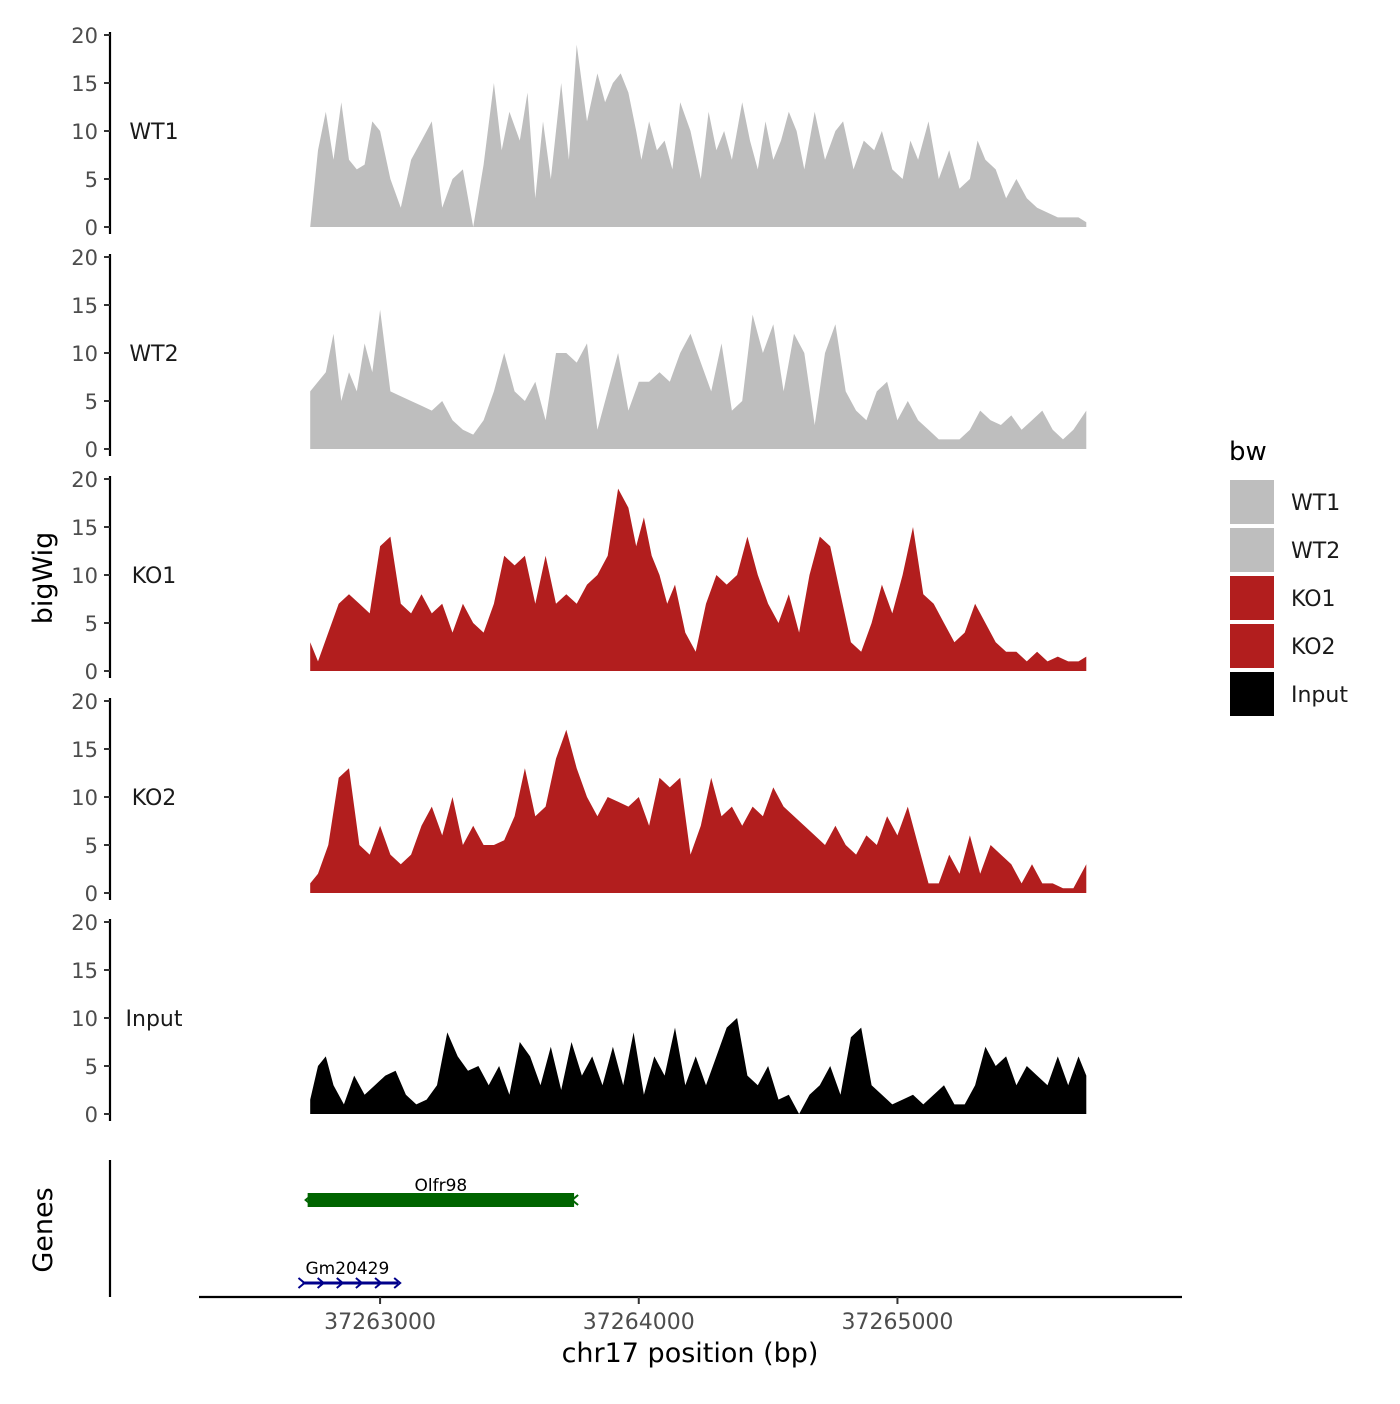 This screenshot has height=1404, width=1400. Describe the element at coordinates (639, 1322) in the screenshot. I see `x-tick-label: 37264000` at that location.